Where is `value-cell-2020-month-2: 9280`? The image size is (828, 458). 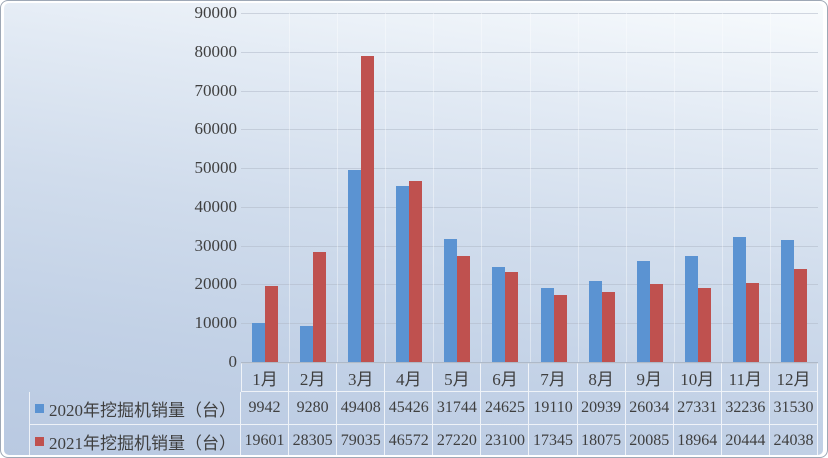 value-cell-2020-month-2: 9280 is located at coordinates (313, 408).